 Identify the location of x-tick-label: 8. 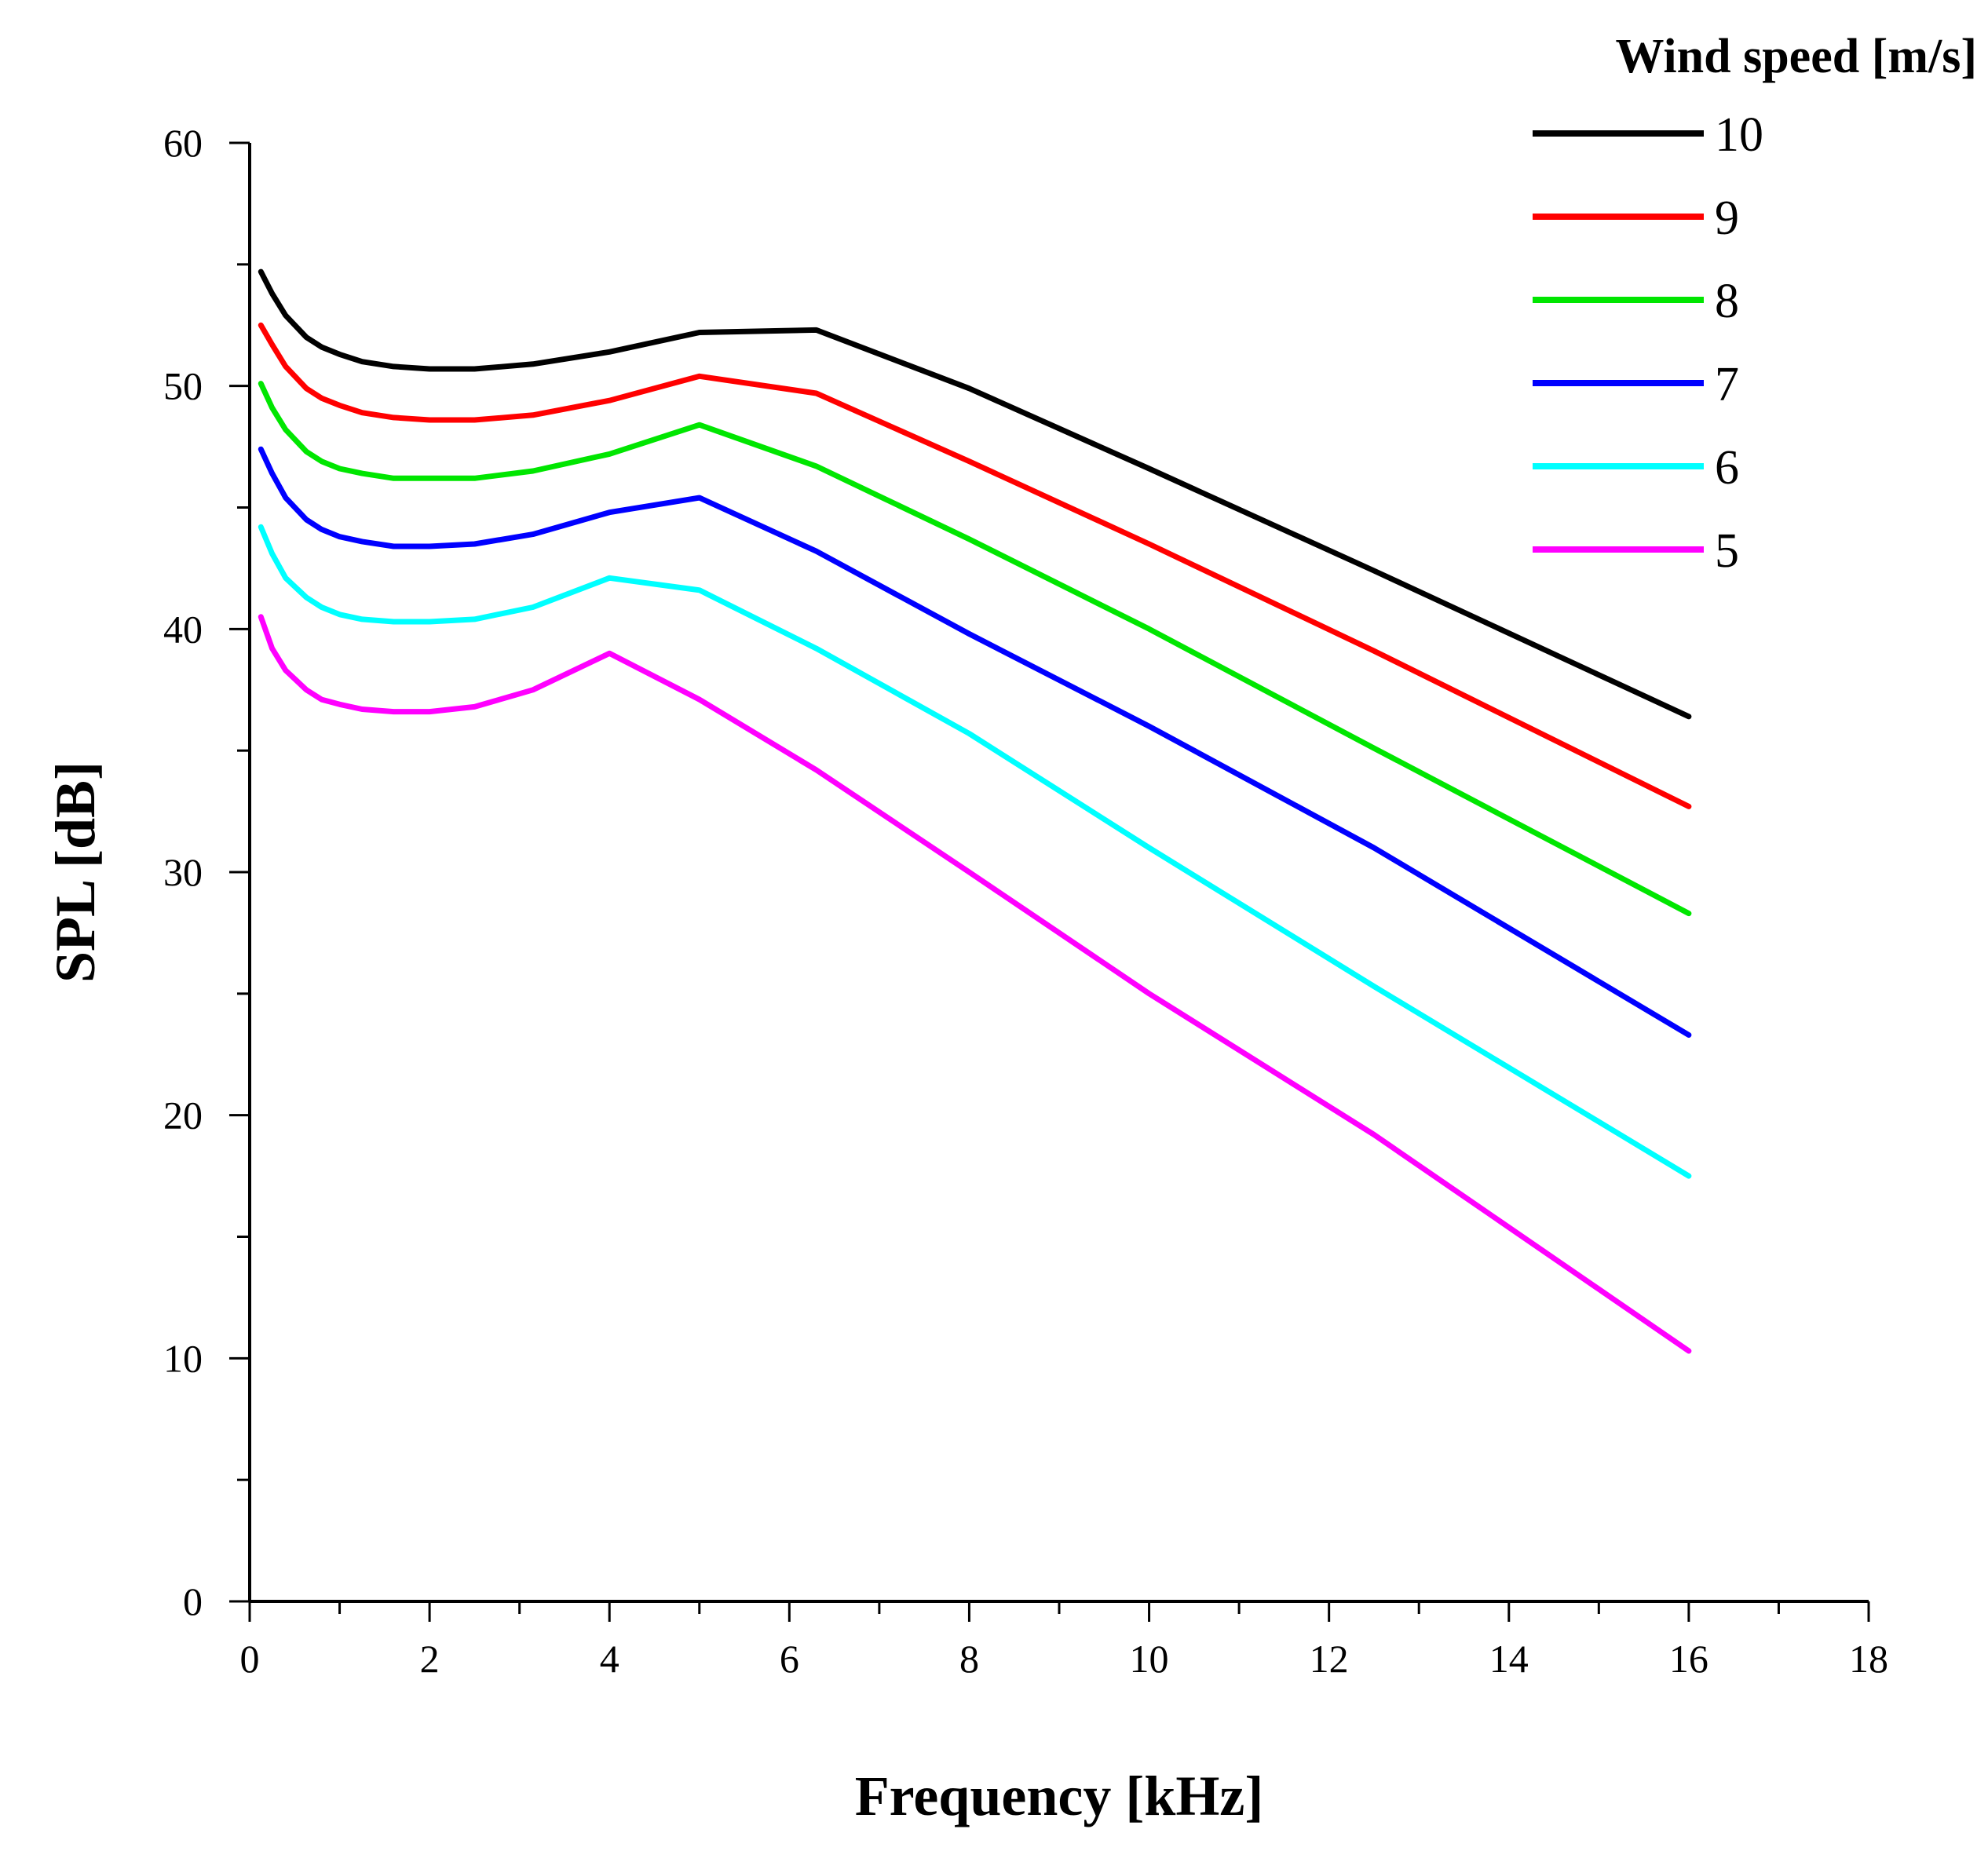
(969, 1659).